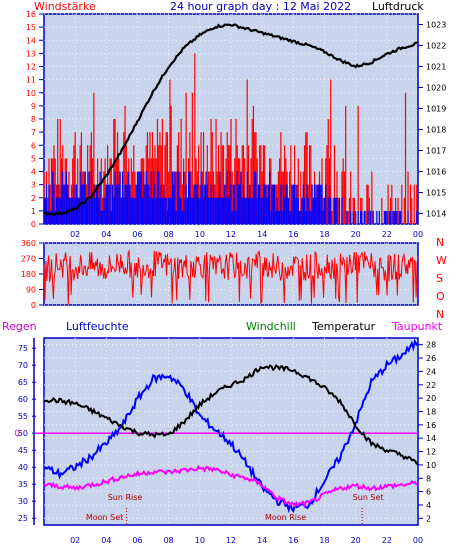 This screenshot has height=550, width=462. What do you see at coordinates (436, 109) in the screenshot?
I see `pressure-tick-label: 1019` at bounding box center [436, 109].